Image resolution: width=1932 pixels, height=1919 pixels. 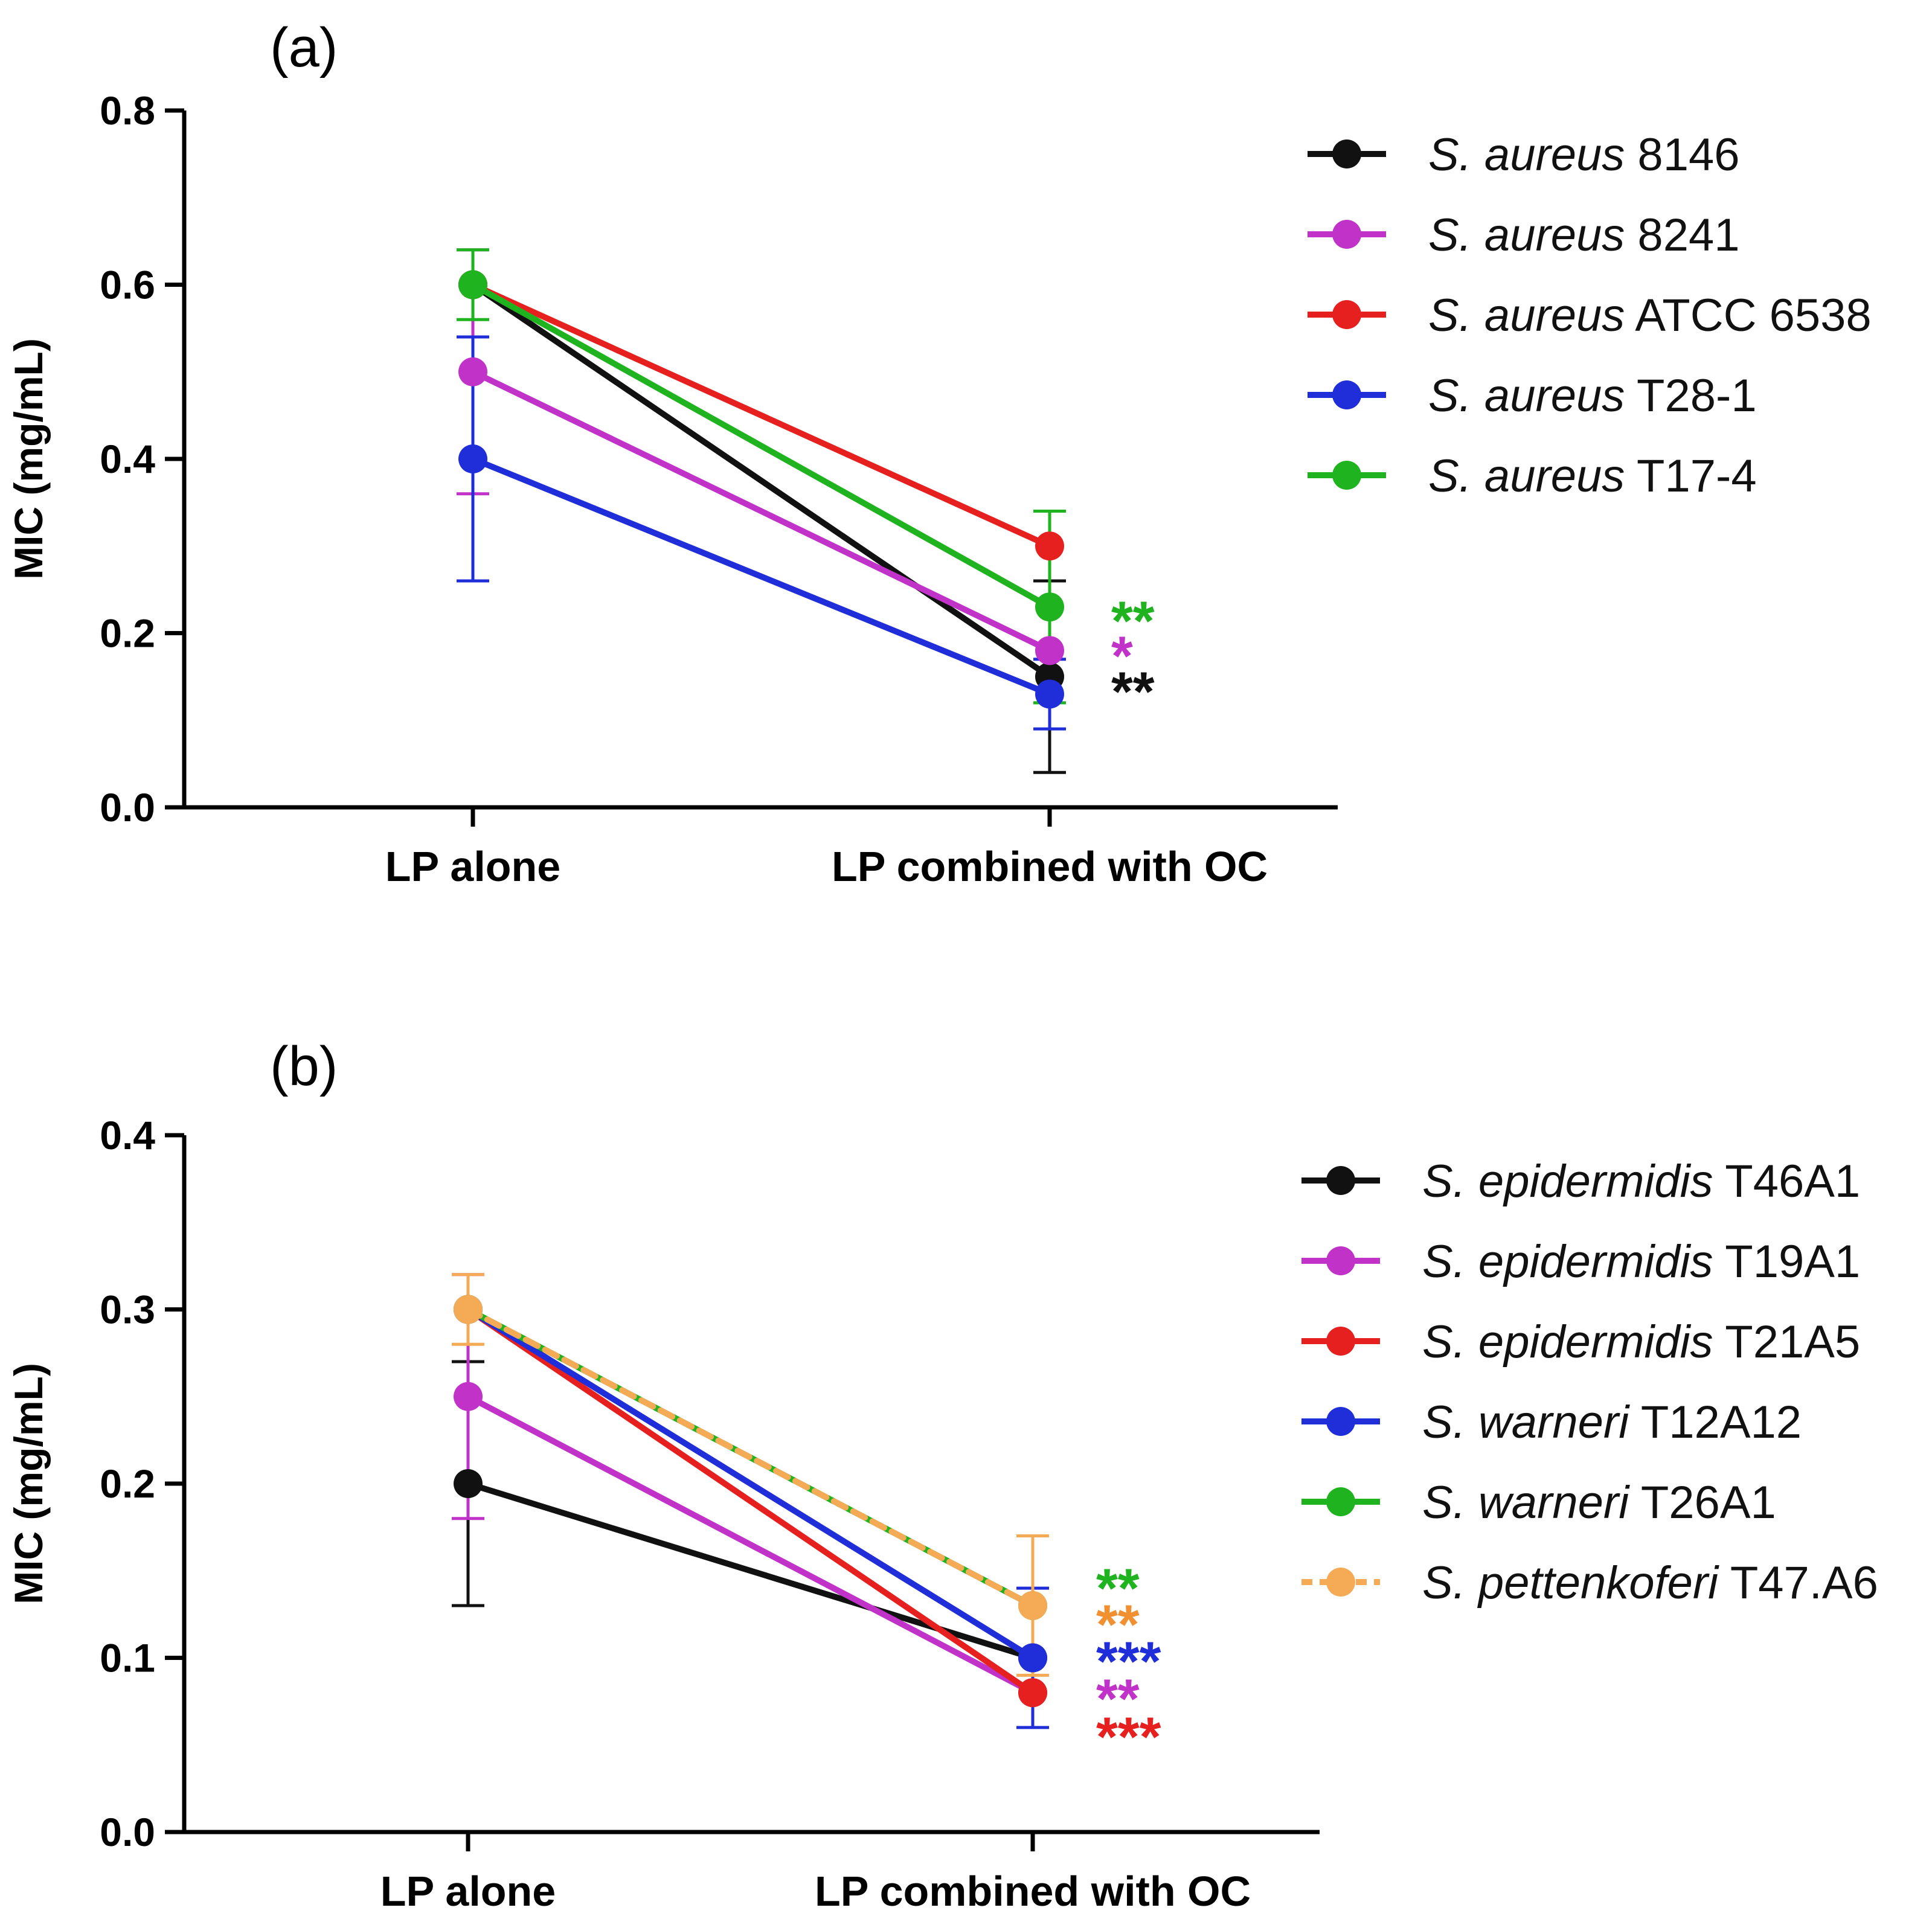 What do you see at coordinates (1715, 1422) in the screenshot?
I see `legend-strain: T12A12` at bounding box center [1715, 1422].